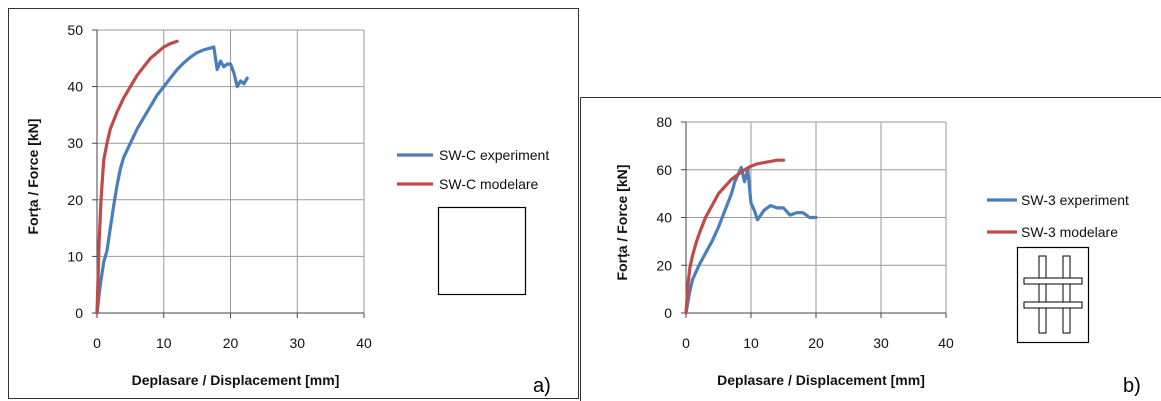 Image resolution: width=1161 pixels, height=401 pixels. I want to click on legend-symbol-square, so click(482, 251).